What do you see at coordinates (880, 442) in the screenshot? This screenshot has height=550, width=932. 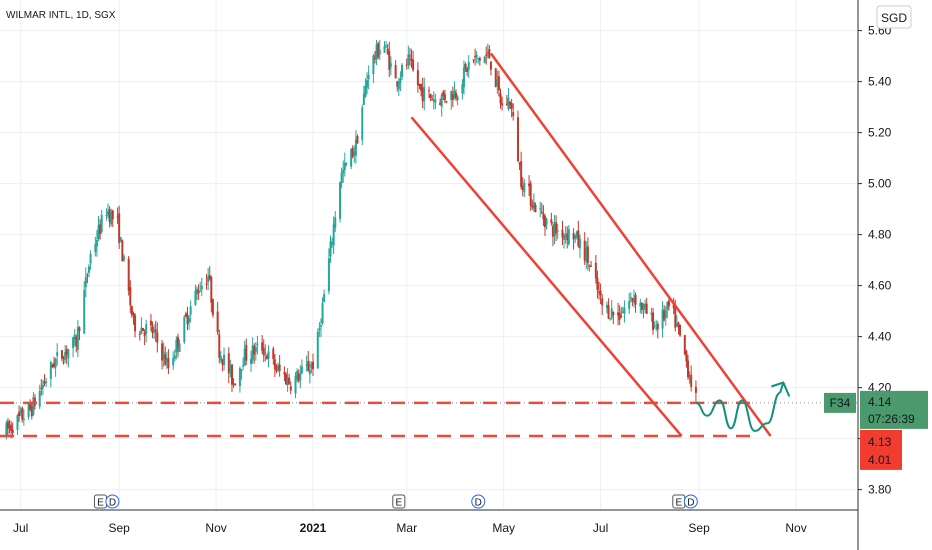 I see `level-1-label: 4.13` at bounding box center [880, 442].